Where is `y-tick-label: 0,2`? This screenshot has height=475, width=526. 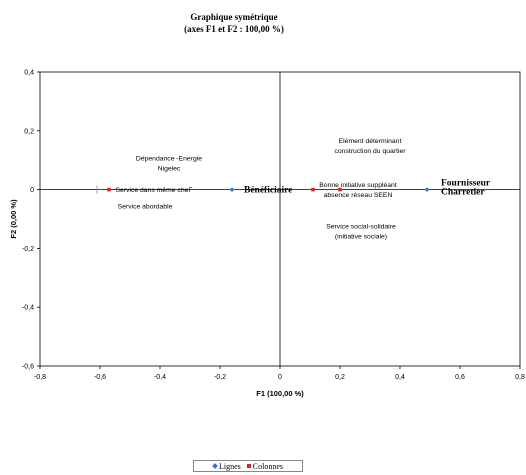
y-tick-label: 0,2 is located at coordinates (29, 131).